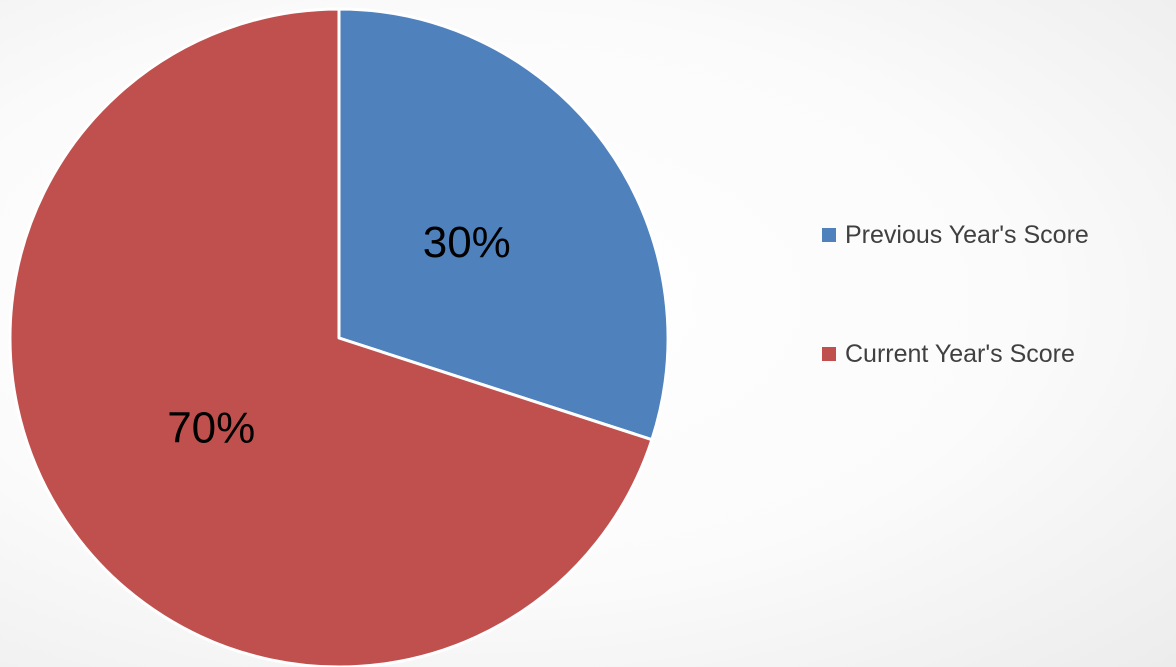  What do you see at coordinates (829, 235) in the screenshot?
I see `legend-swatch-previous-year` at bounding box center [829, 235].